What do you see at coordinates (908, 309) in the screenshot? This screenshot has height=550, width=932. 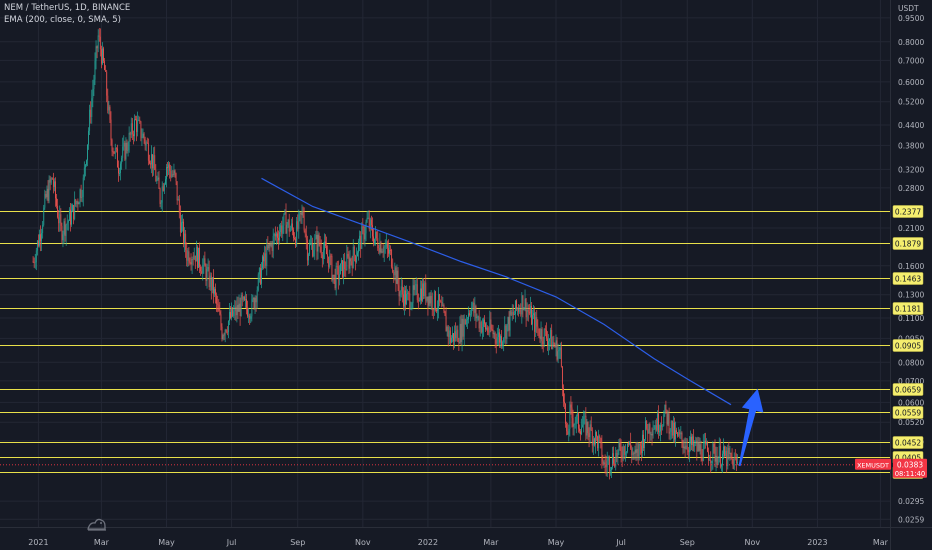 I see `level-label: 0.1181` at bounding box center [908, 309].